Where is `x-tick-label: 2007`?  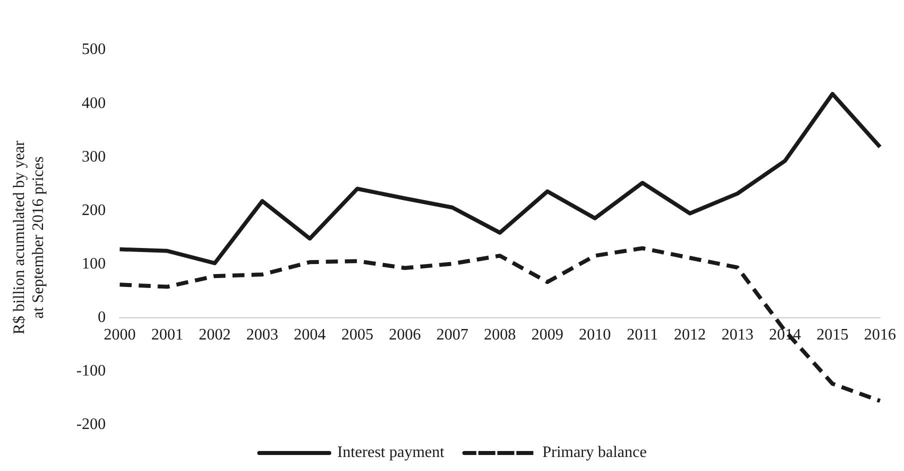
x-tick-label: 2007 is located at coordinates (452, 335).